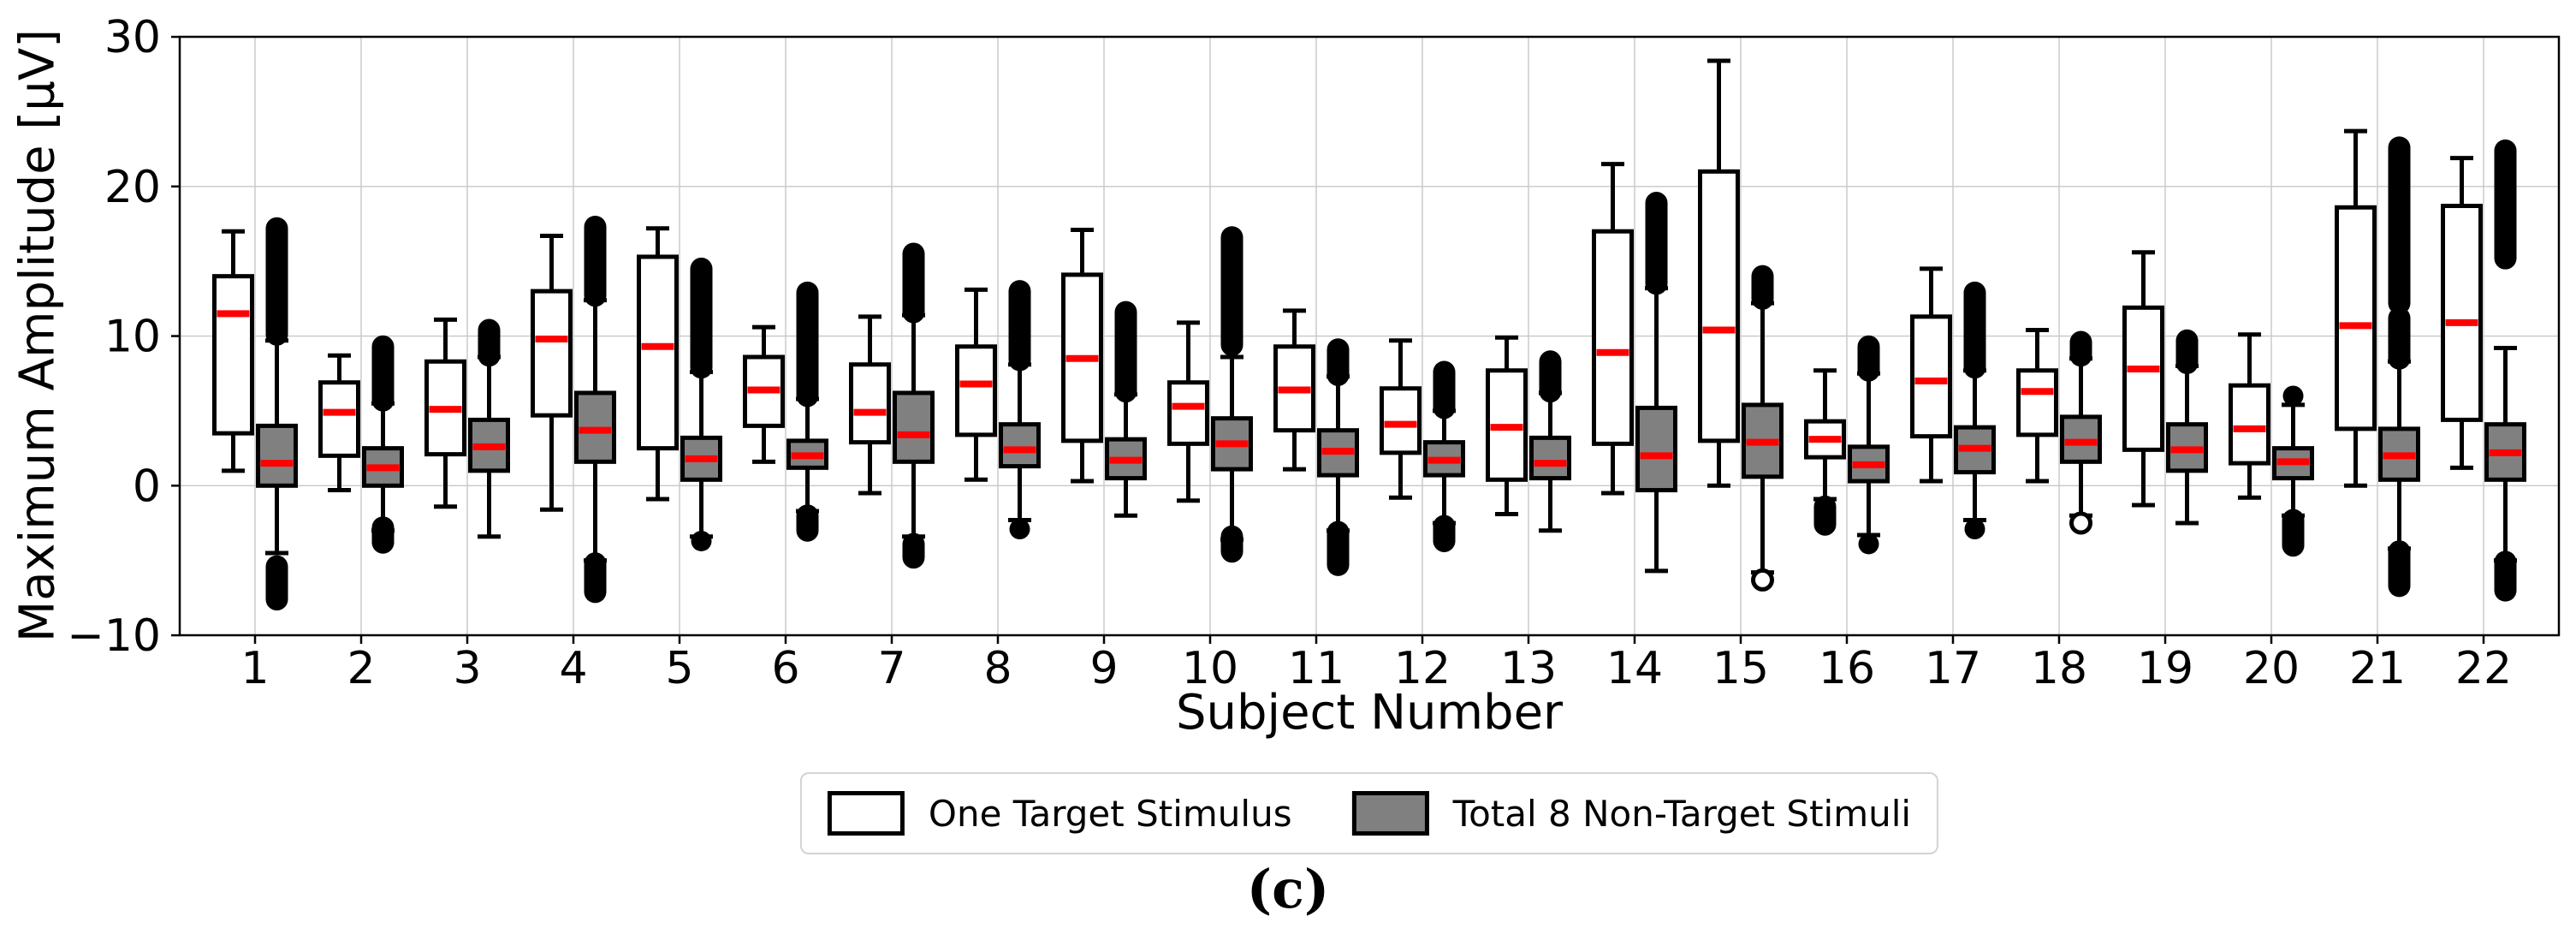 The image size is (2576, 952). What do you see at coordinates (114, 636) in the screenshot?
I see `y-tick-label: −10` at bounding box center [114, 636].